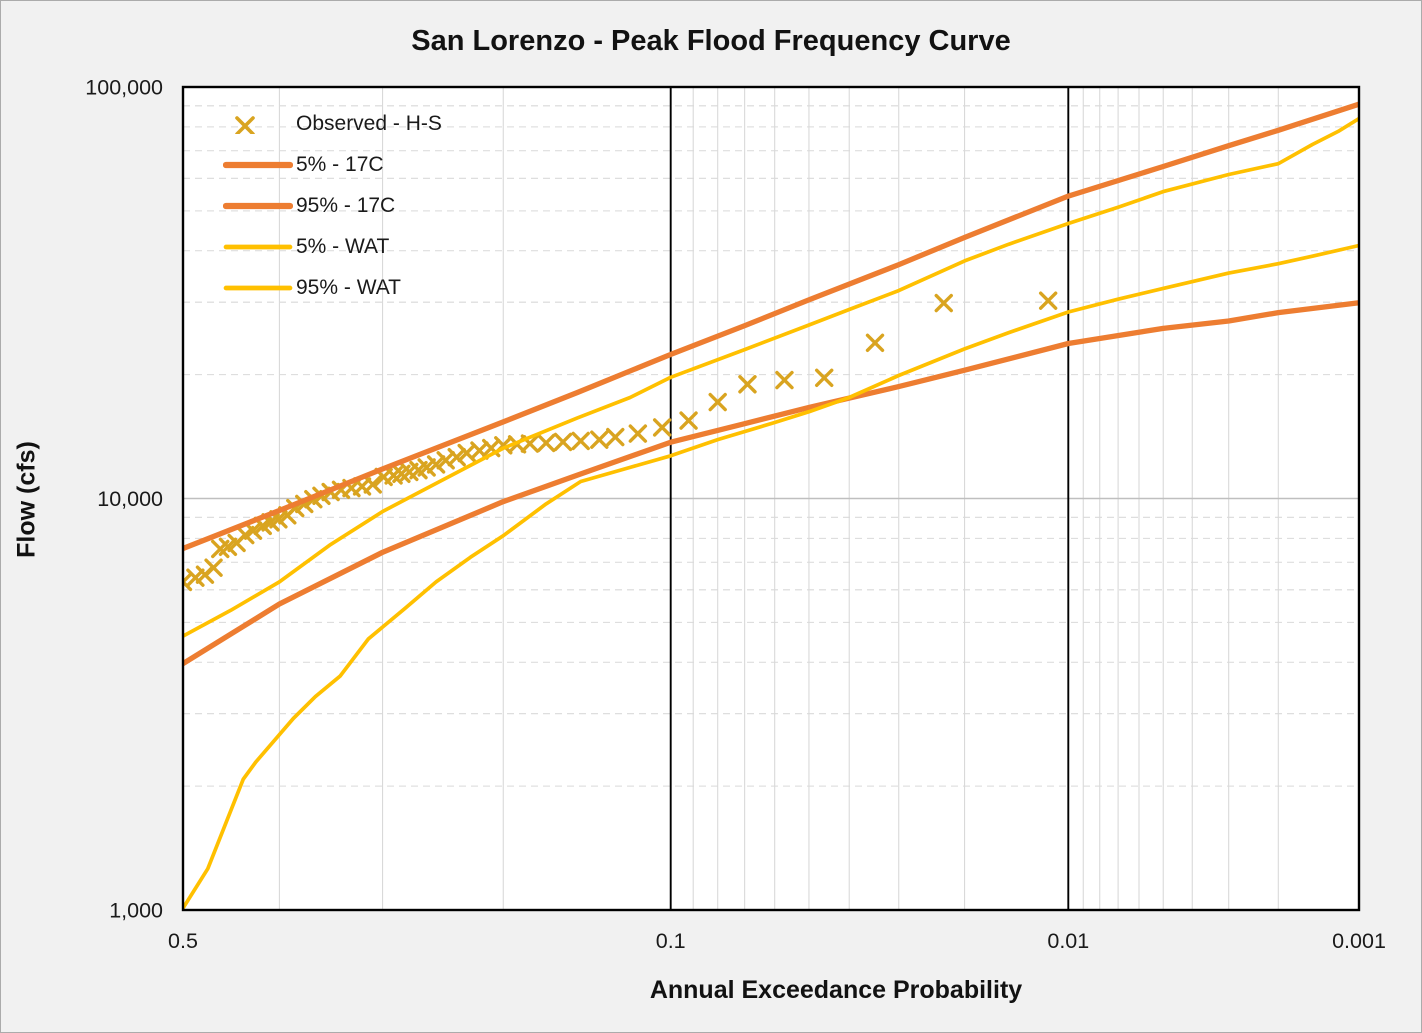 The image size is (1422, 1033). I want to click on legend-label: 95% - 17C, so click(346, 205).